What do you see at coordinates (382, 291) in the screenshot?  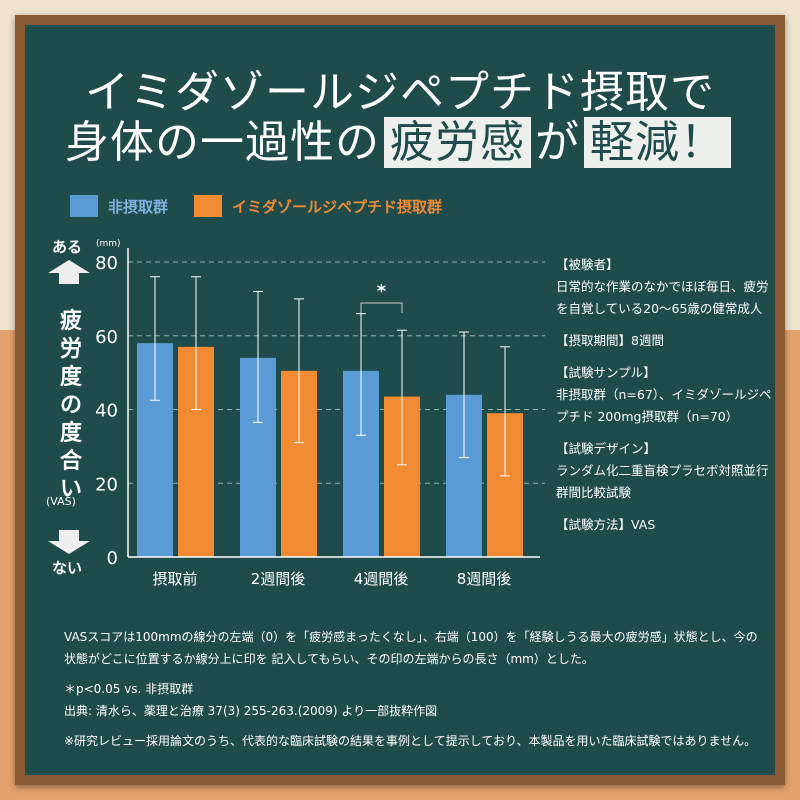 I see `significance-mark: *` at bounding box center [382, 291].